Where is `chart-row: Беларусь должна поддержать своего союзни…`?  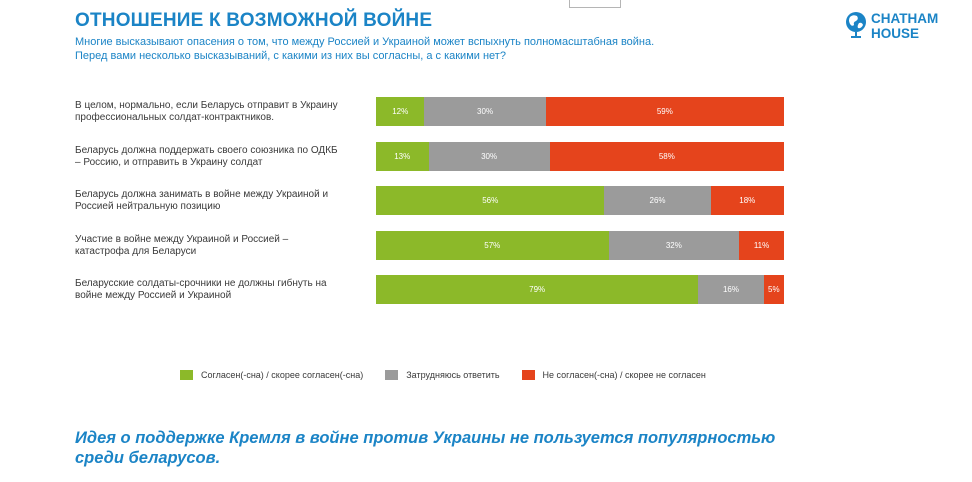 chart-row: Беларусь должна поддержать своего союзни… is located at coordinates (430, 157).